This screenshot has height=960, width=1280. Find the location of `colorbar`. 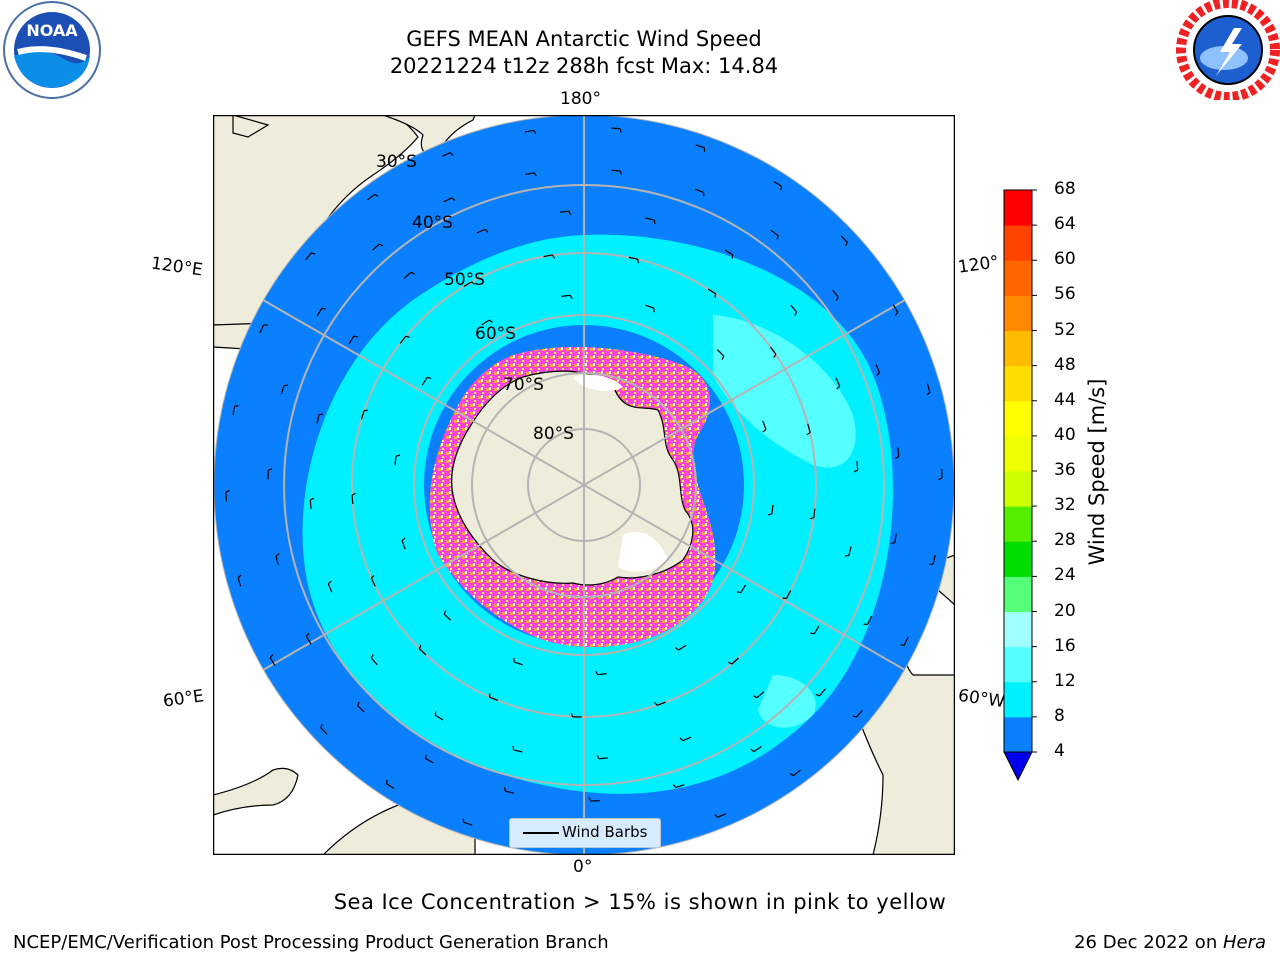

colorbar is located at coordinates (1020, 485).